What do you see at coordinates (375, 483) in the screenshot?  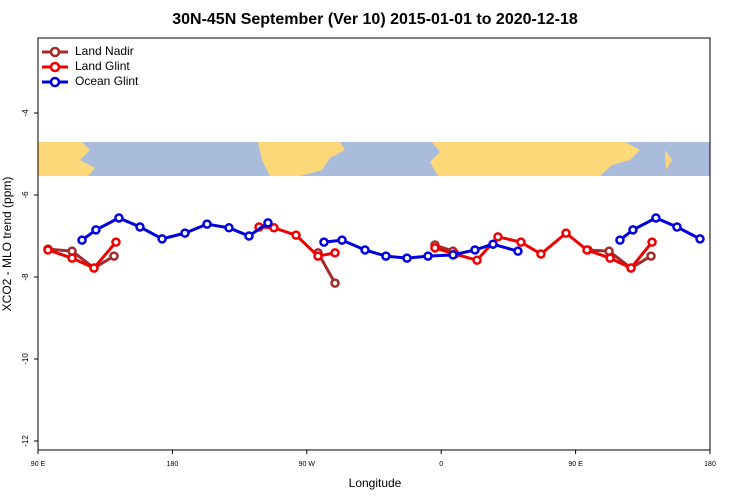 I see `x-axis-label: Longitude` at bounding box center [375, 483].